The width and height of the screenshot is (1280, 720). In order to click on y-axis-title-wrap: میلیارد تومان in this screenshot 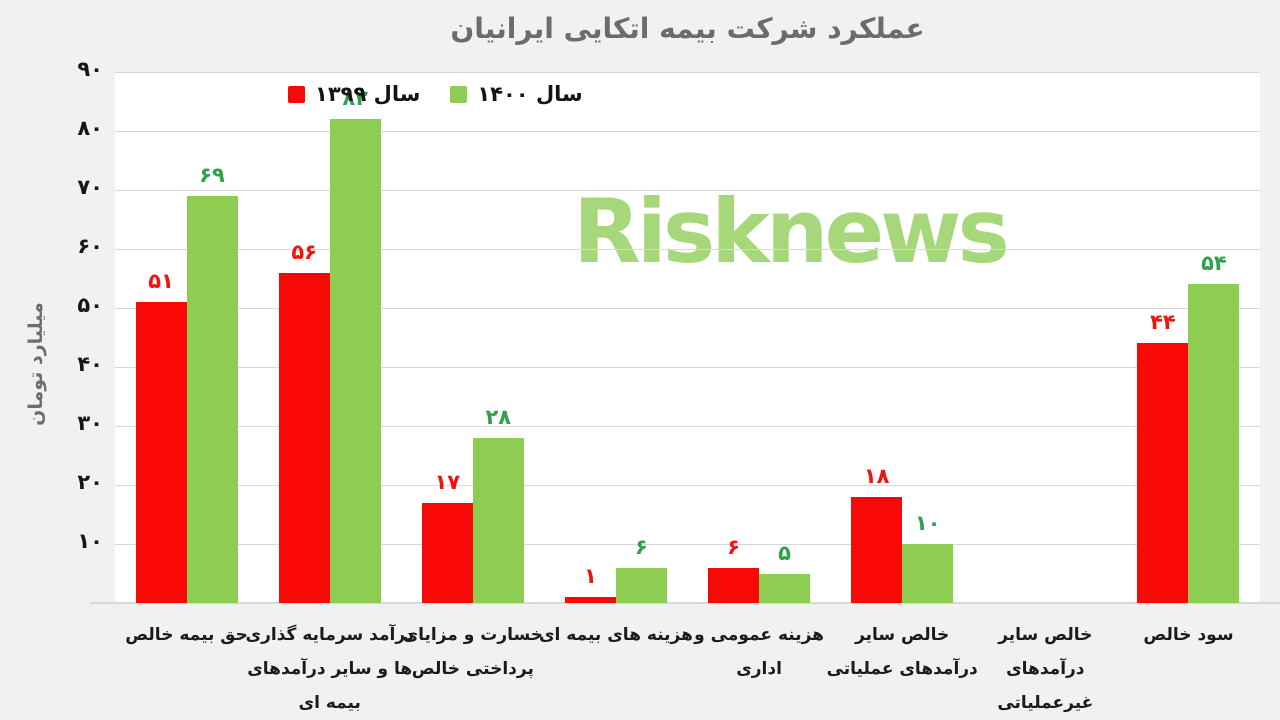, I will do `click(36, 364)`.